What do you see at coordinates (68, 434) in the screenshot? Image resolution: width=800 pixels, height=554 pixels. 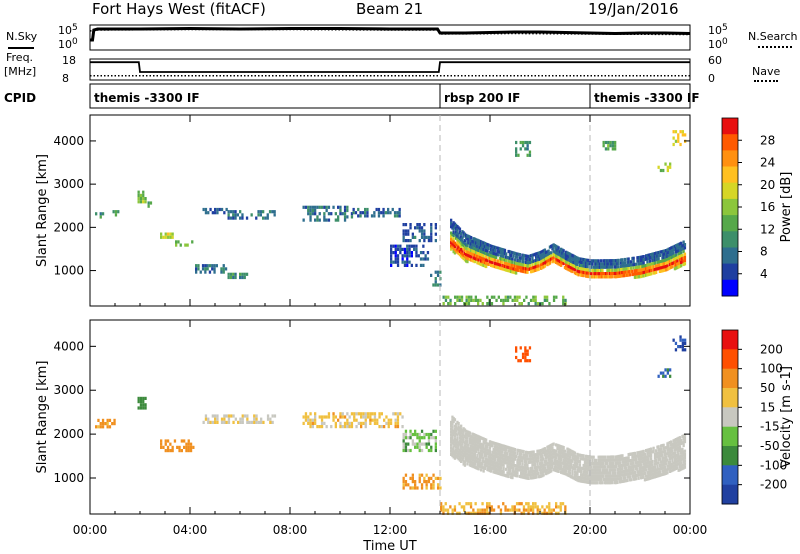 I see `velocity-panel-ytick-label: 2000` at bounding box center [68, 434].